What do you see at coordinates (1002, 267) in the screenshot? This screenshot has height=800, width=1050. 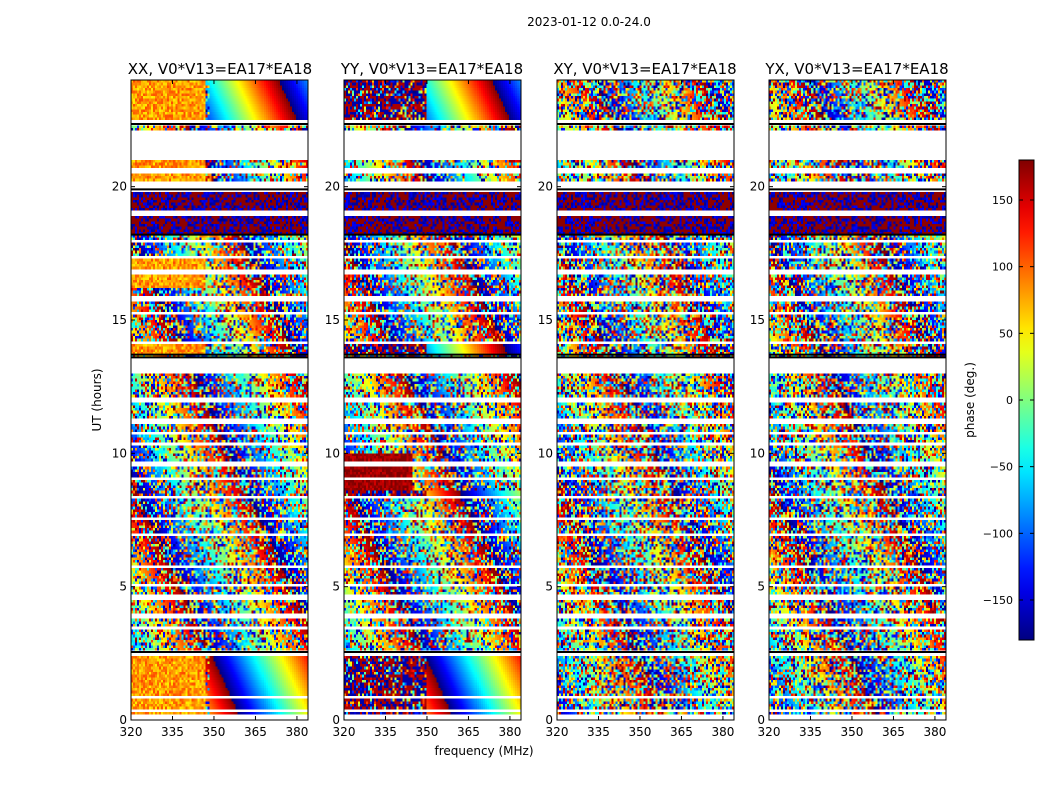 I see `colorbar-tick-label: 100` at bounding box center [1002, 267].